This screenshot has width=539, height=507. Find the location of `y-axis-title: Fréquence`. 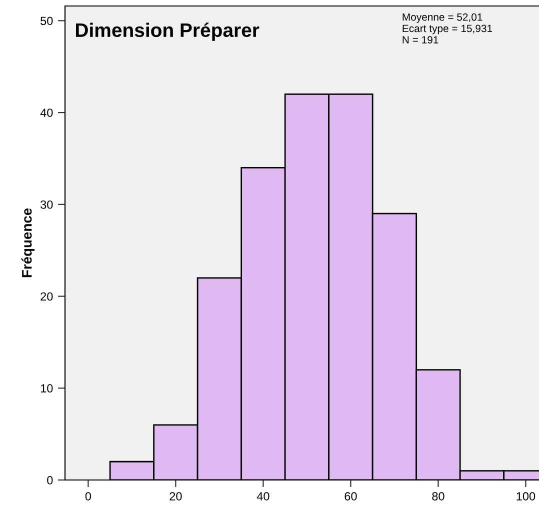

y-axis-title: Fréquence is located at coordinates (28, 243).